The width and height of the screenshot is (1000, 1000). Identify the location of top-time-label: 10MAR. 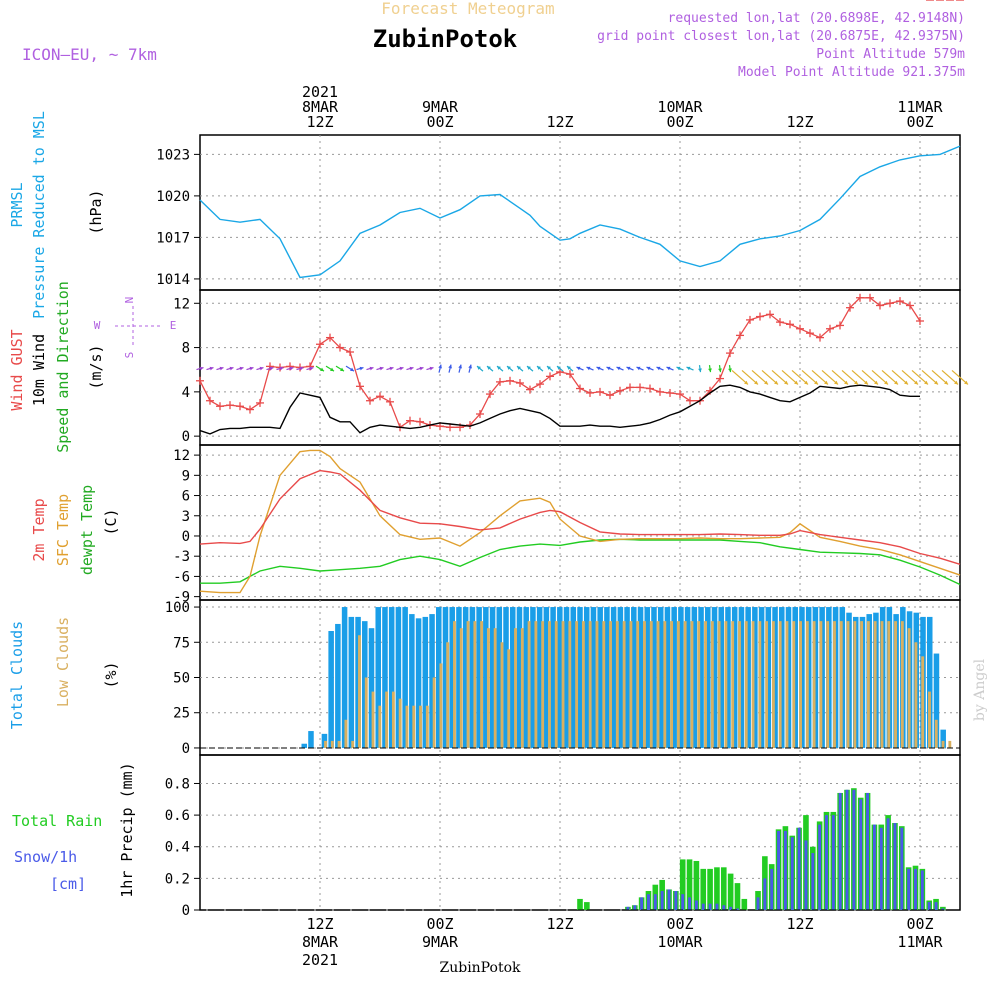
(680, 107).